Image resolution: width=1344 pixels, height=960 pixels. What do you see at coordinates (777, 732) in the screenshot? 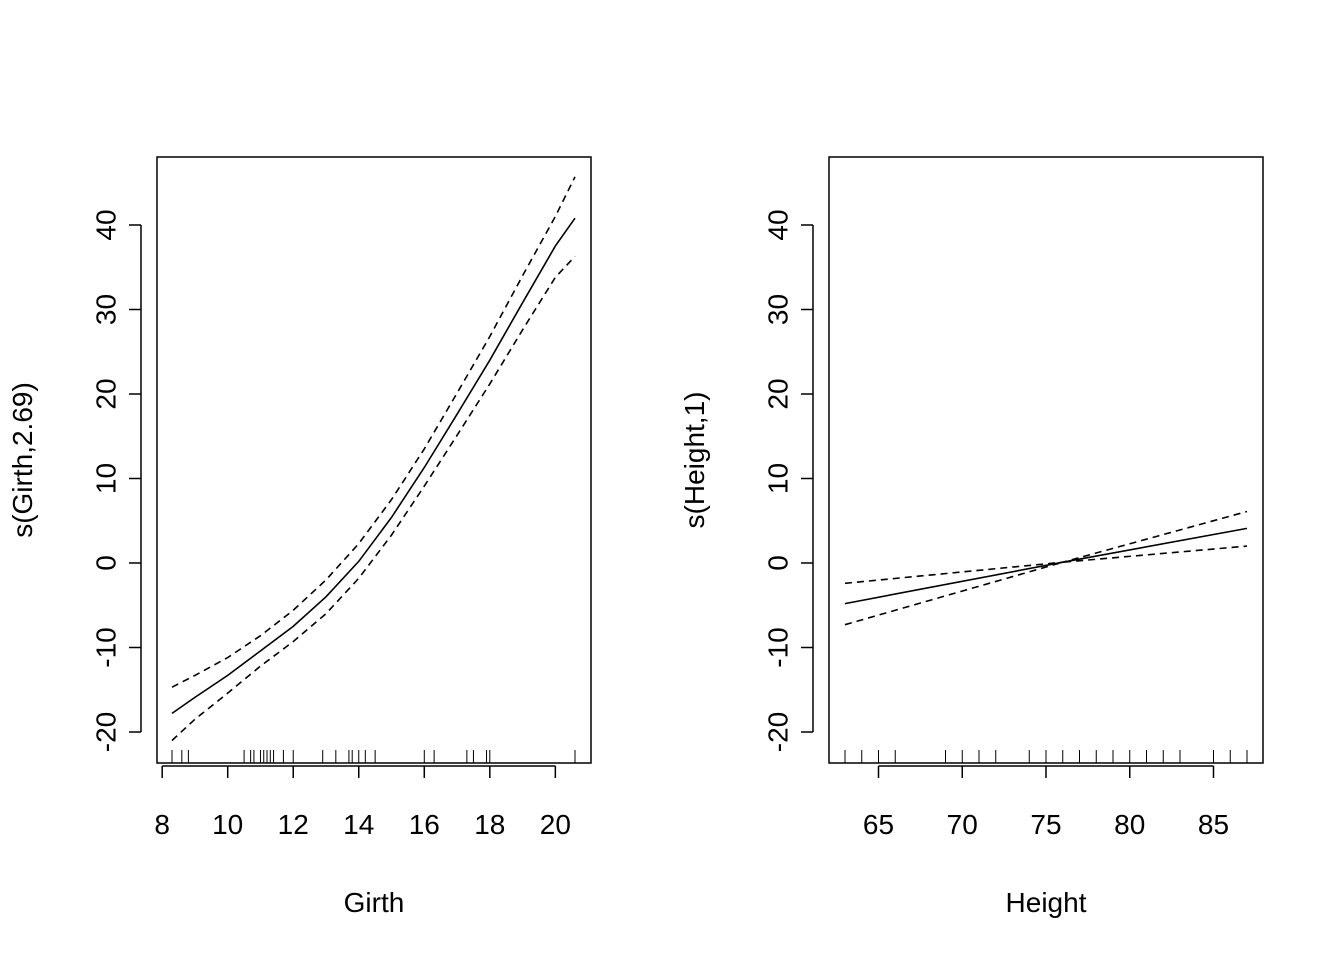
I see `height-y-tick-label: -20` at bounding box center [777, 732].